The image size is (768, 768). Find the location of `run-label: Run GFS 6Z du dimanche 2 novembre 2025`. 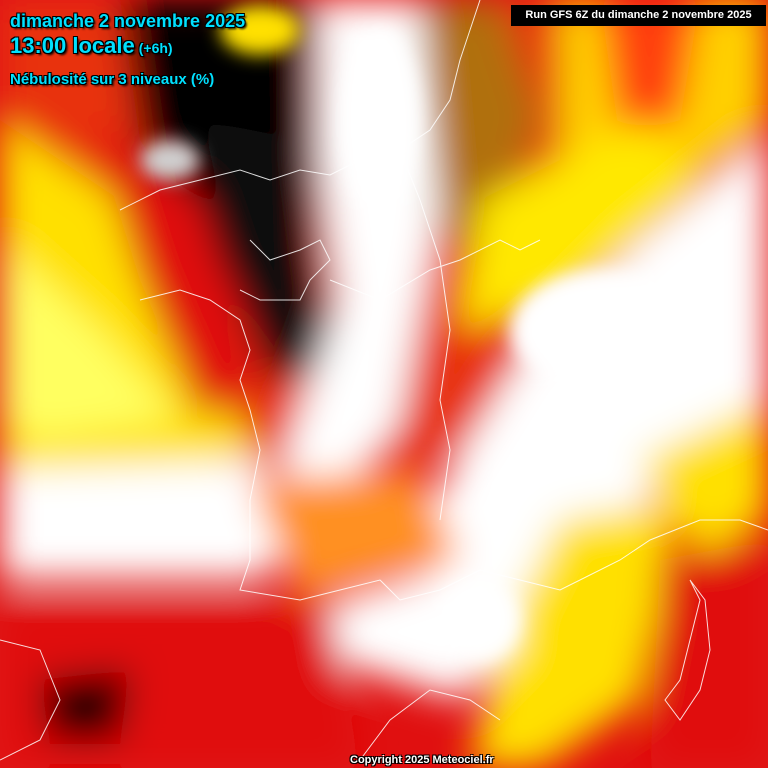

run-label: Run GFS 6Z du dimanche 2 novembre 2025 is located at coordinates (638, 15).